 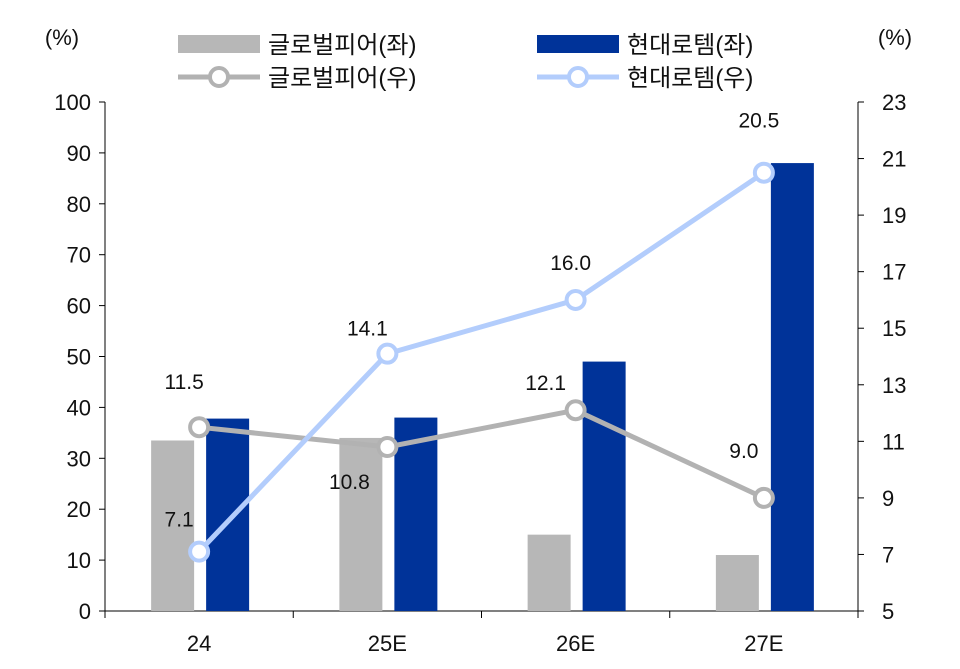 What do you see at coordinates (545, 383) in the screenshot?
I see `data-label: 12.1` at bounding box center [545, 383].